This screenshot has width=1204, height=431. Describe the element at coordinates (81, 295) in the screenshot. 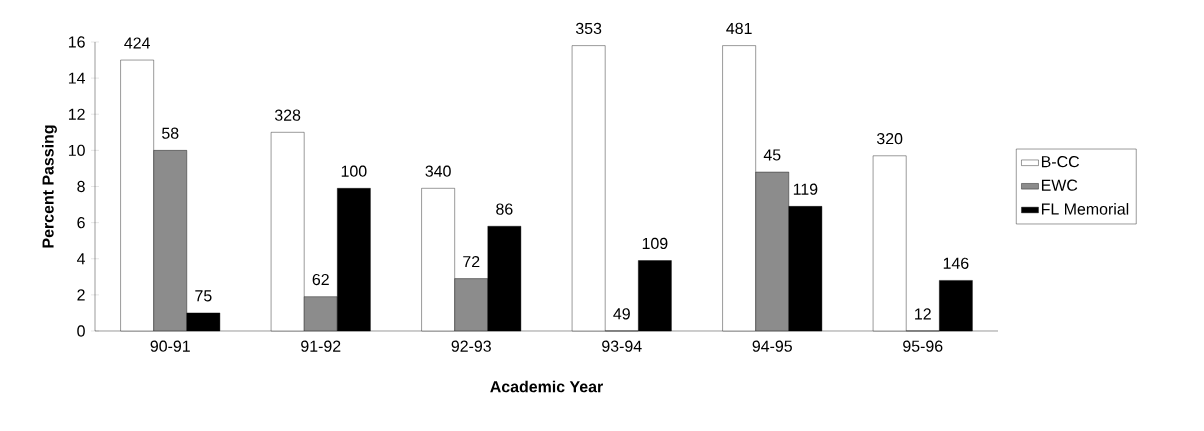

I see `y-tick-label: 2` at that location.